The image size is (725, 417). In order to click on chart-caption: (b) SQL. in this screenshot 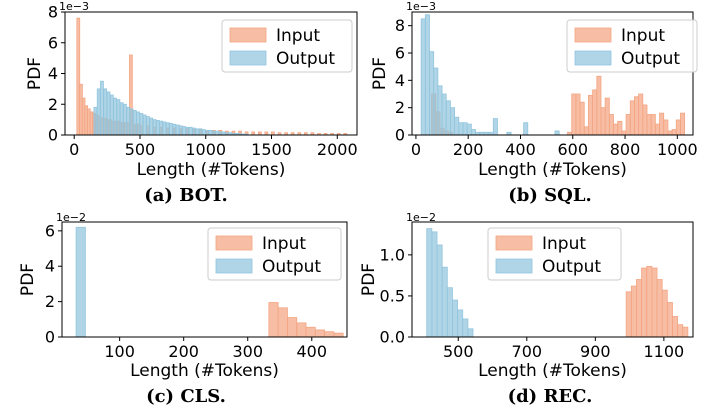, I will do `click(550, 195)`.